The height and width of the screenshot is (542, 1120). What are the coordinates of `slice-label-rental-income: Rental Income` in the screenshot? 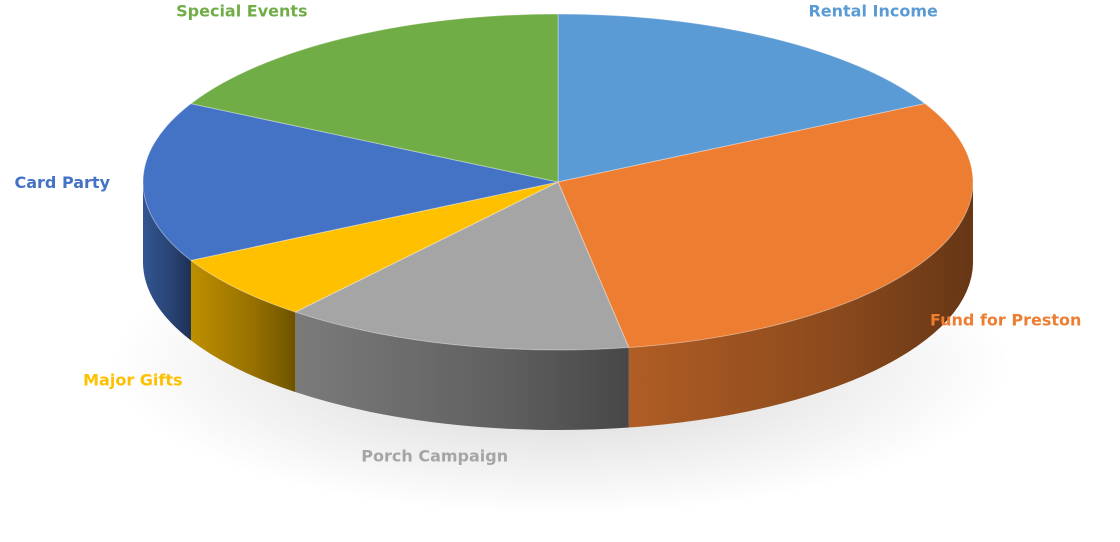 It's located at (873, 11).